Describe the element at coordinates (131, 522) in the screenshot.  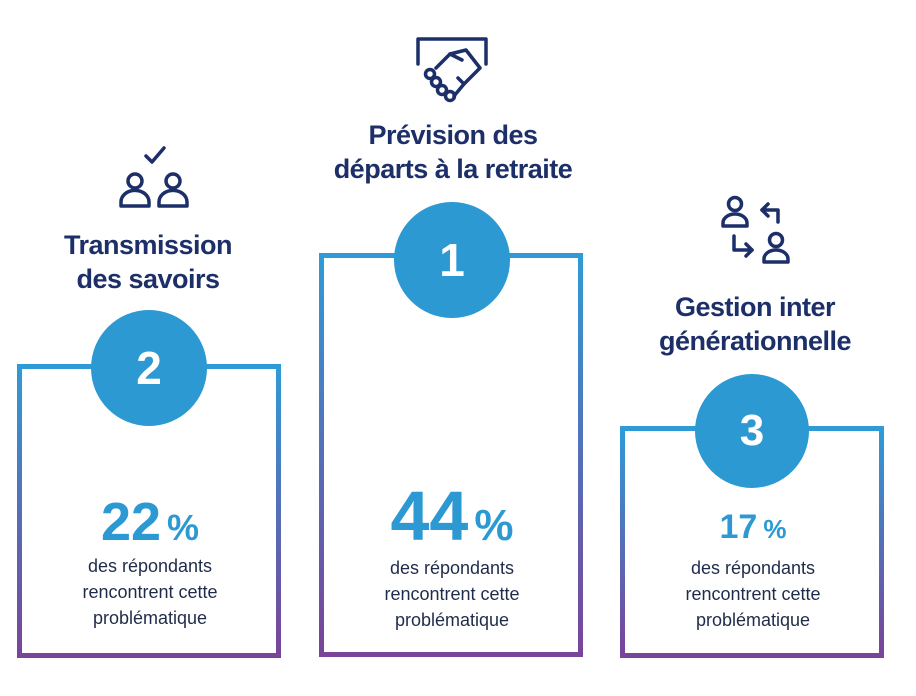
I see `value-number: 22` at that location.